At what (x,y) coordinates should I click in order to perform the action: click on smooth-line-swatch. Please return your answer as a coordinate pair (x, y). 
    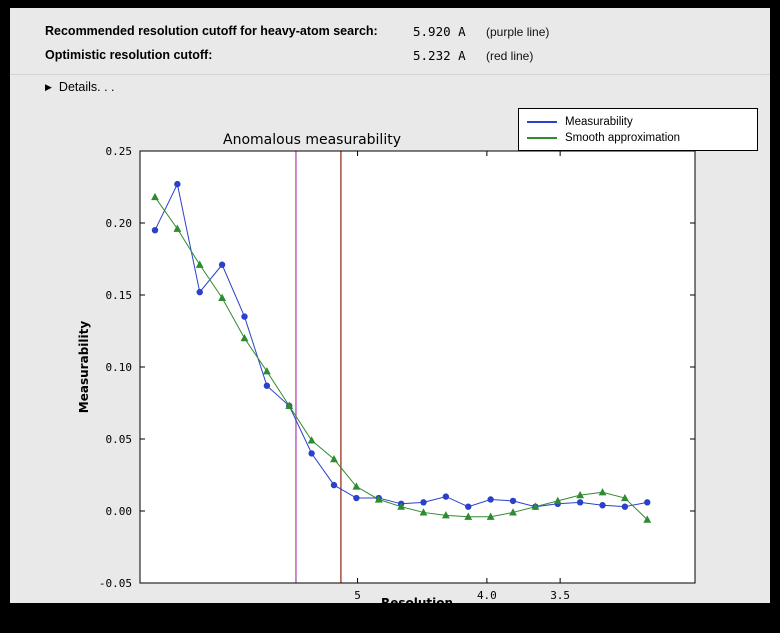
    Looking at the image, I should click on (542, 138).